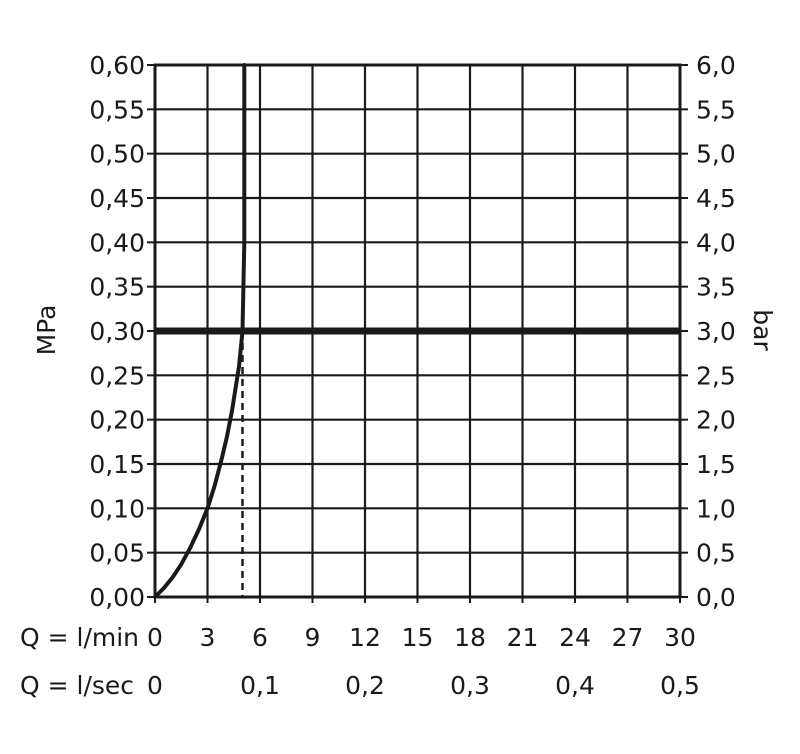 This screenshot has width=800, height=754. I want to click on y-left-tick-label: 0,10, so click(117, 508).